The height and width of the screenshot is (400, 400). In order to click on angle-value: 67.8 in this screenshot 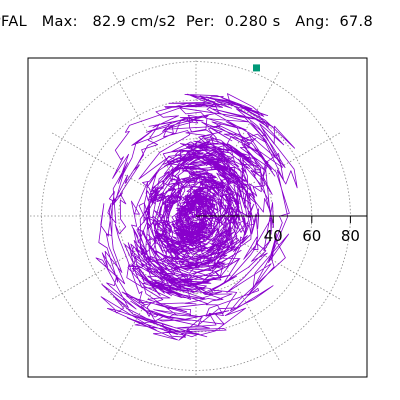, I will do `click(356, 22)`.